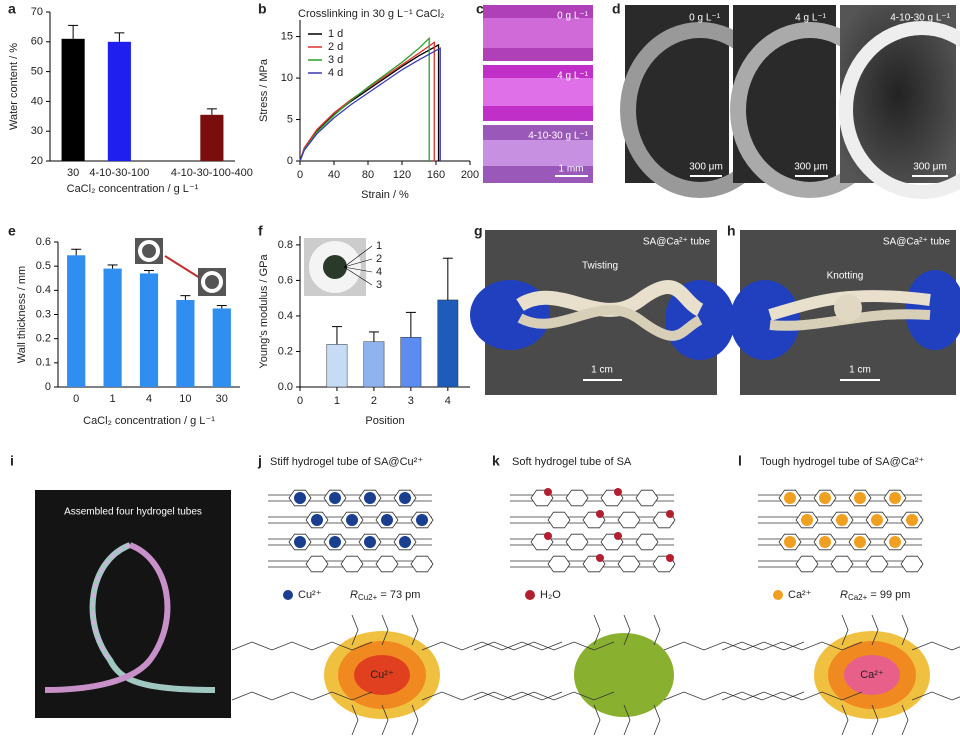  What do you see at coordinates (677, 242) in the screenshot?
I see `photo-label: SA@Ca²⁺ tube` at bounding box center [677, 242].